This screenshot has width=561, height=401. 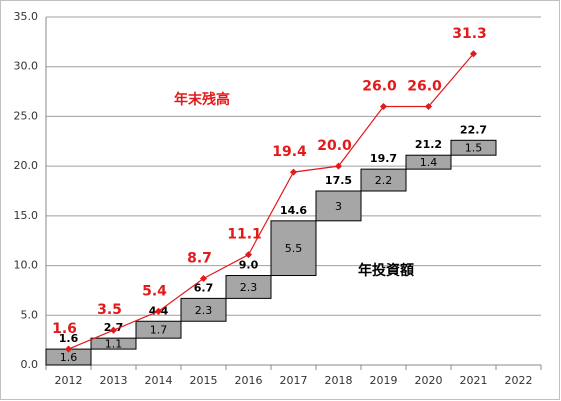 What do you see at coordinates (384, 380) in the screenshot?
I see `x-tick-label: 2019` at bounding box center [384, 380].